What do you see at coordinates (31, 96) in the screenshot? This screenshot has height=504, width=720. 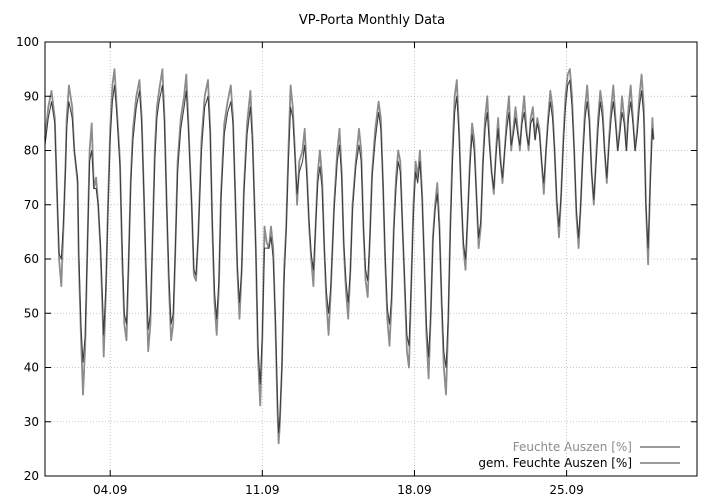 I see `y-tick-label: 90` at bounding box center [31, 96].